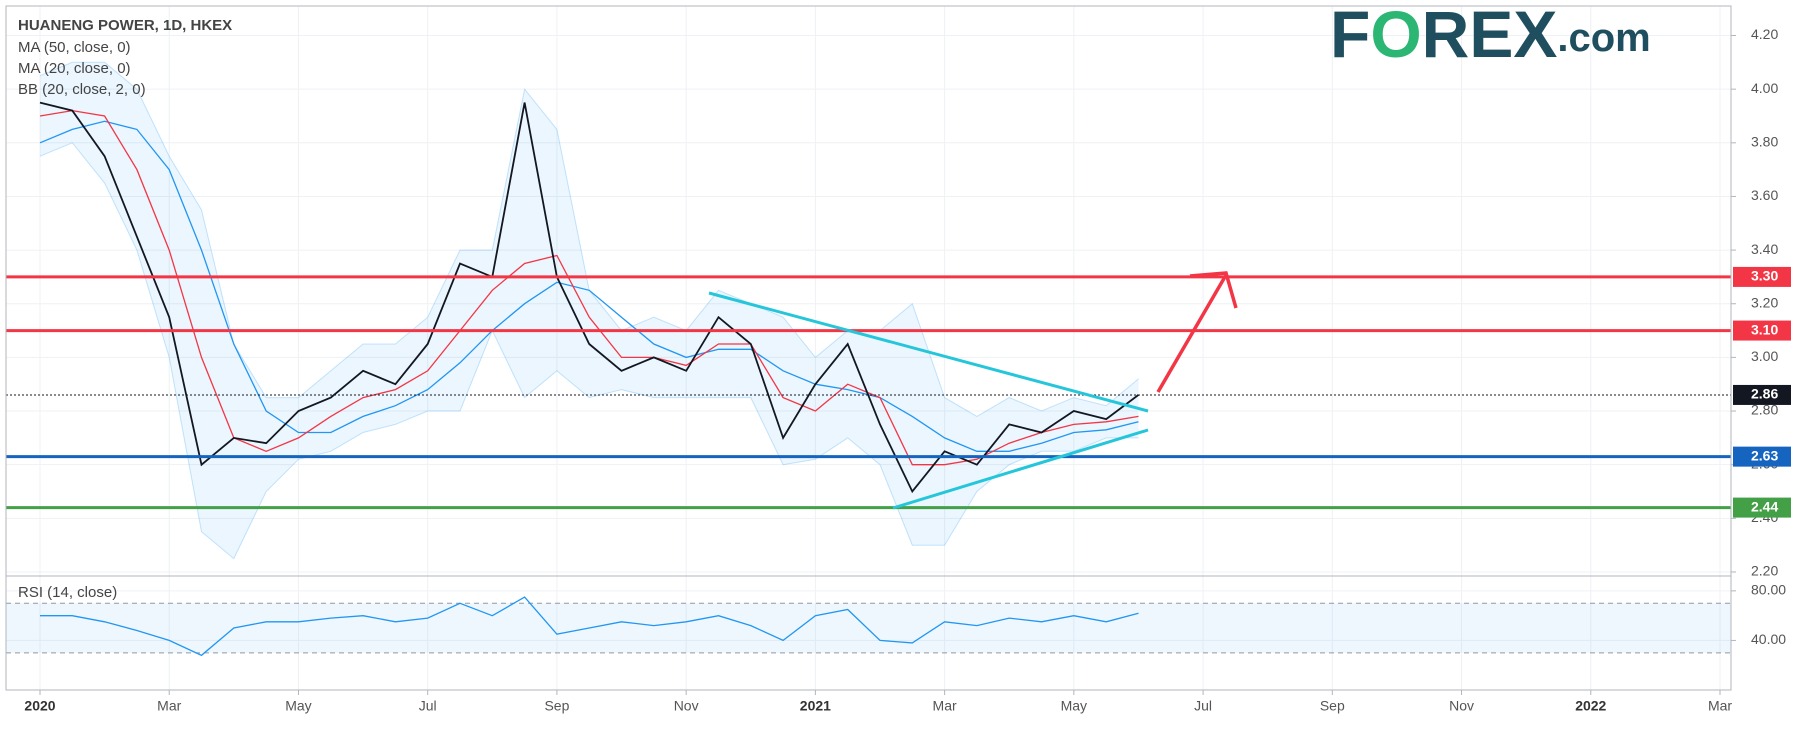  What do you see at coordinates (1764, 88) in the screenshot?
I see `y-tick-label: 4.00` at bounding box center [1764, 88].